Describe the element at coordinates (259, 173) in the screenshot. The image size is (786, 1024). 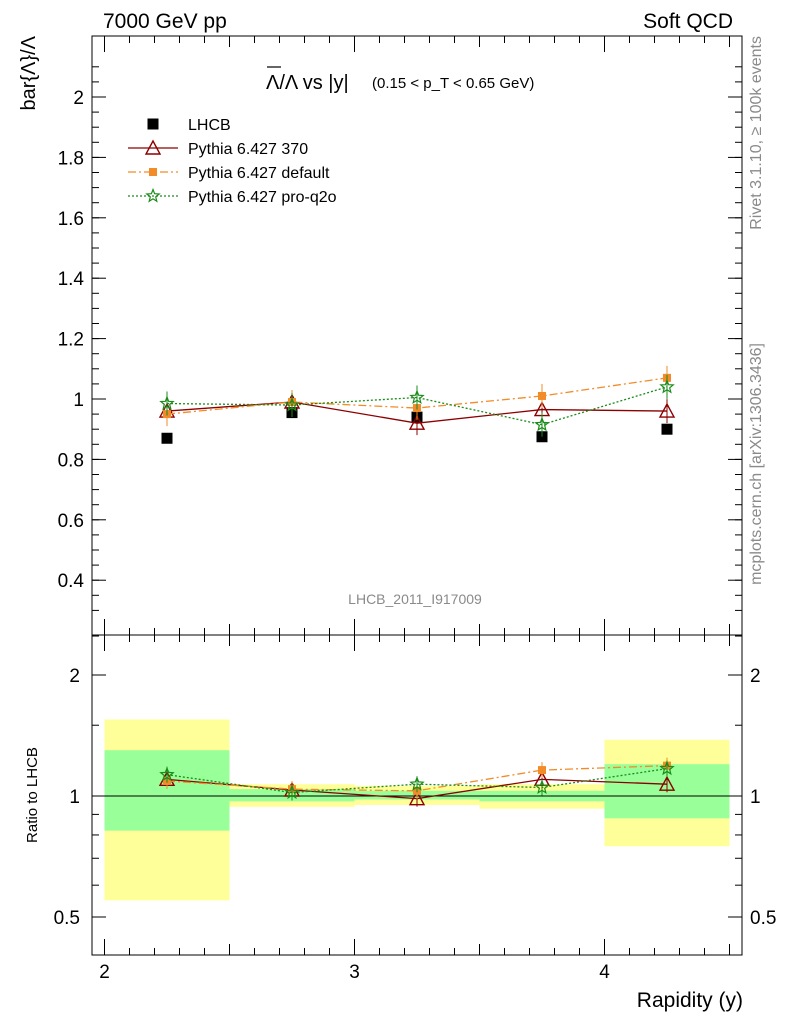
I see `legend-label: Pythia 6.427 default` at that location.